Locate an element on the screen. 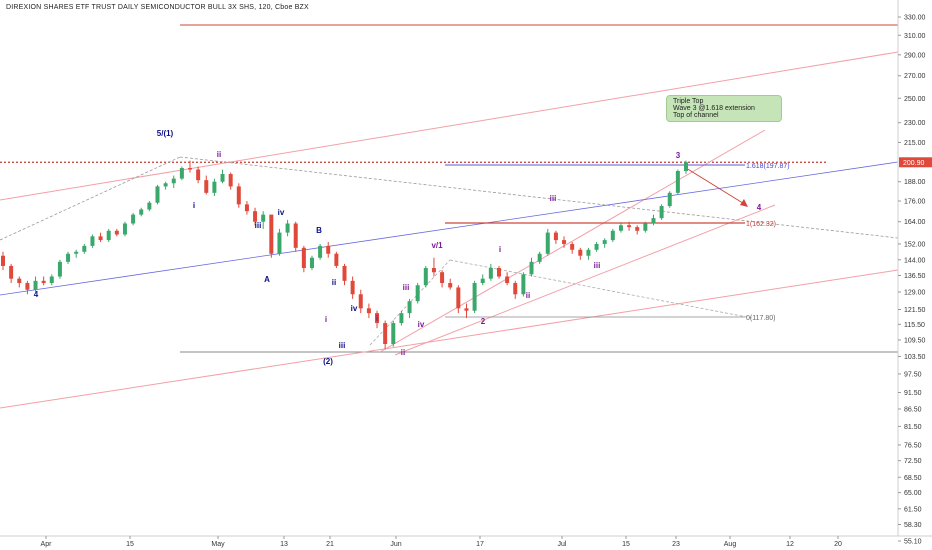 Image resolution: width=932 pixels, height=550 pixels. projection-arrow-line is located at coordinates (716, 186).